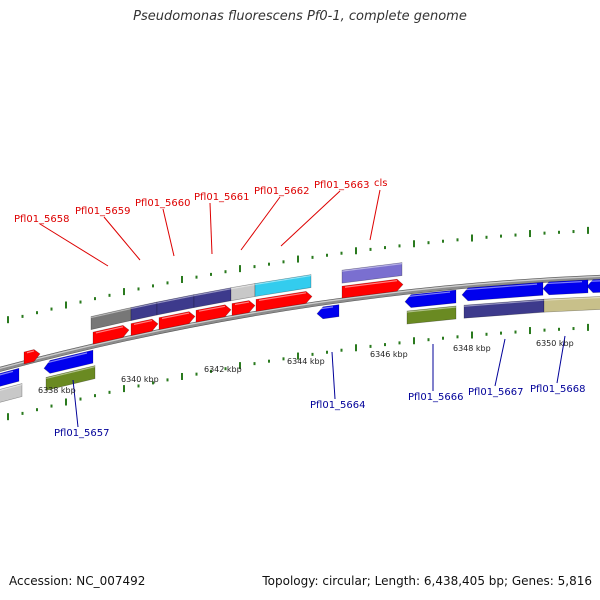 Image resolution: width=600 pixels, height=600 pixels. What do you see at coordinates (10, 377) in the screenshot?
I see `gene-arrow-reverse` at bounding box center [10, 377].